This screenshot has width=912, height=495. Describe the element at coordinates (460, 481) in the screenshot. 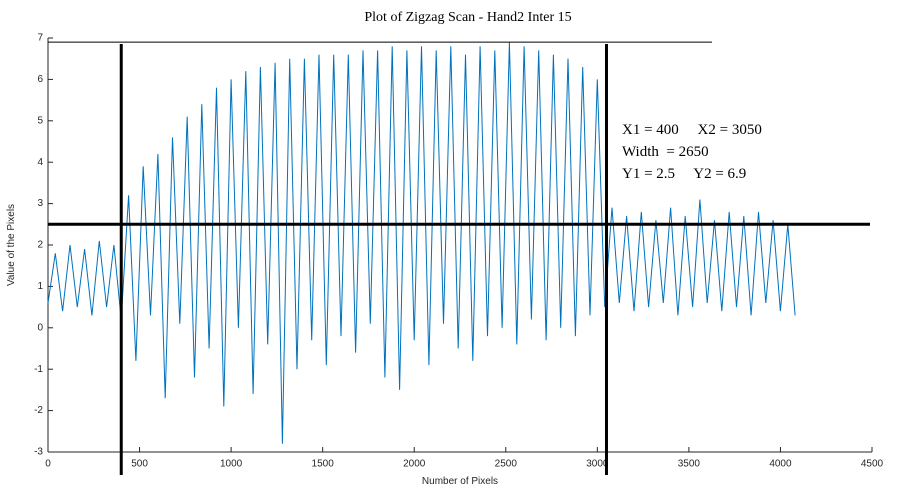

I see `x-axis-label: Number of Pixels` at that location.